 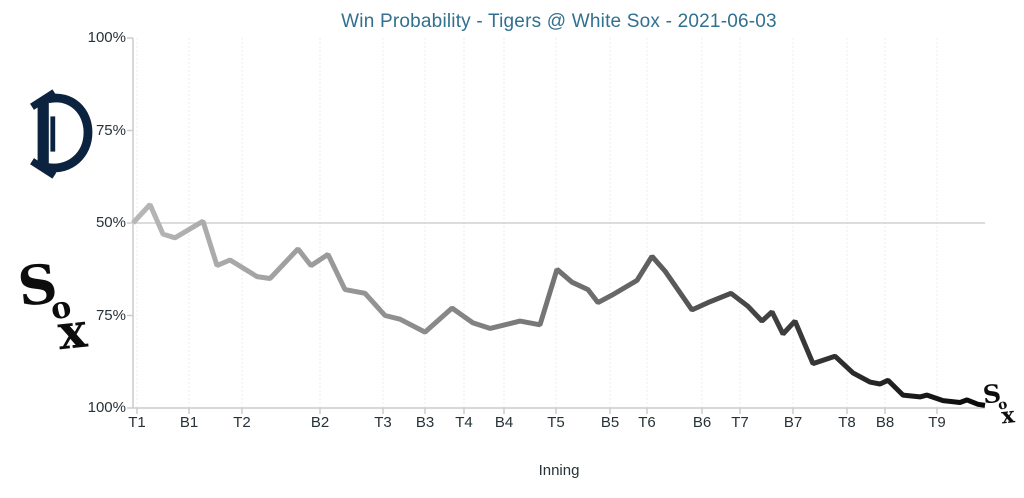 I want to click on white-sox-logo-endpoint: S o x, so click(x=1001, y=405).